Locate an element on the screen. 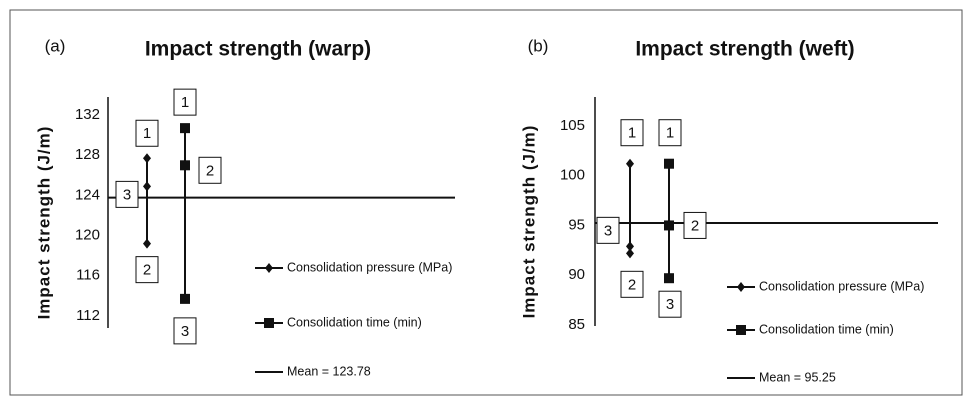 Image resolution: width=971 pixels, height=403 pixels. y-tick-label: 124 is located at coordinates (87, 194).